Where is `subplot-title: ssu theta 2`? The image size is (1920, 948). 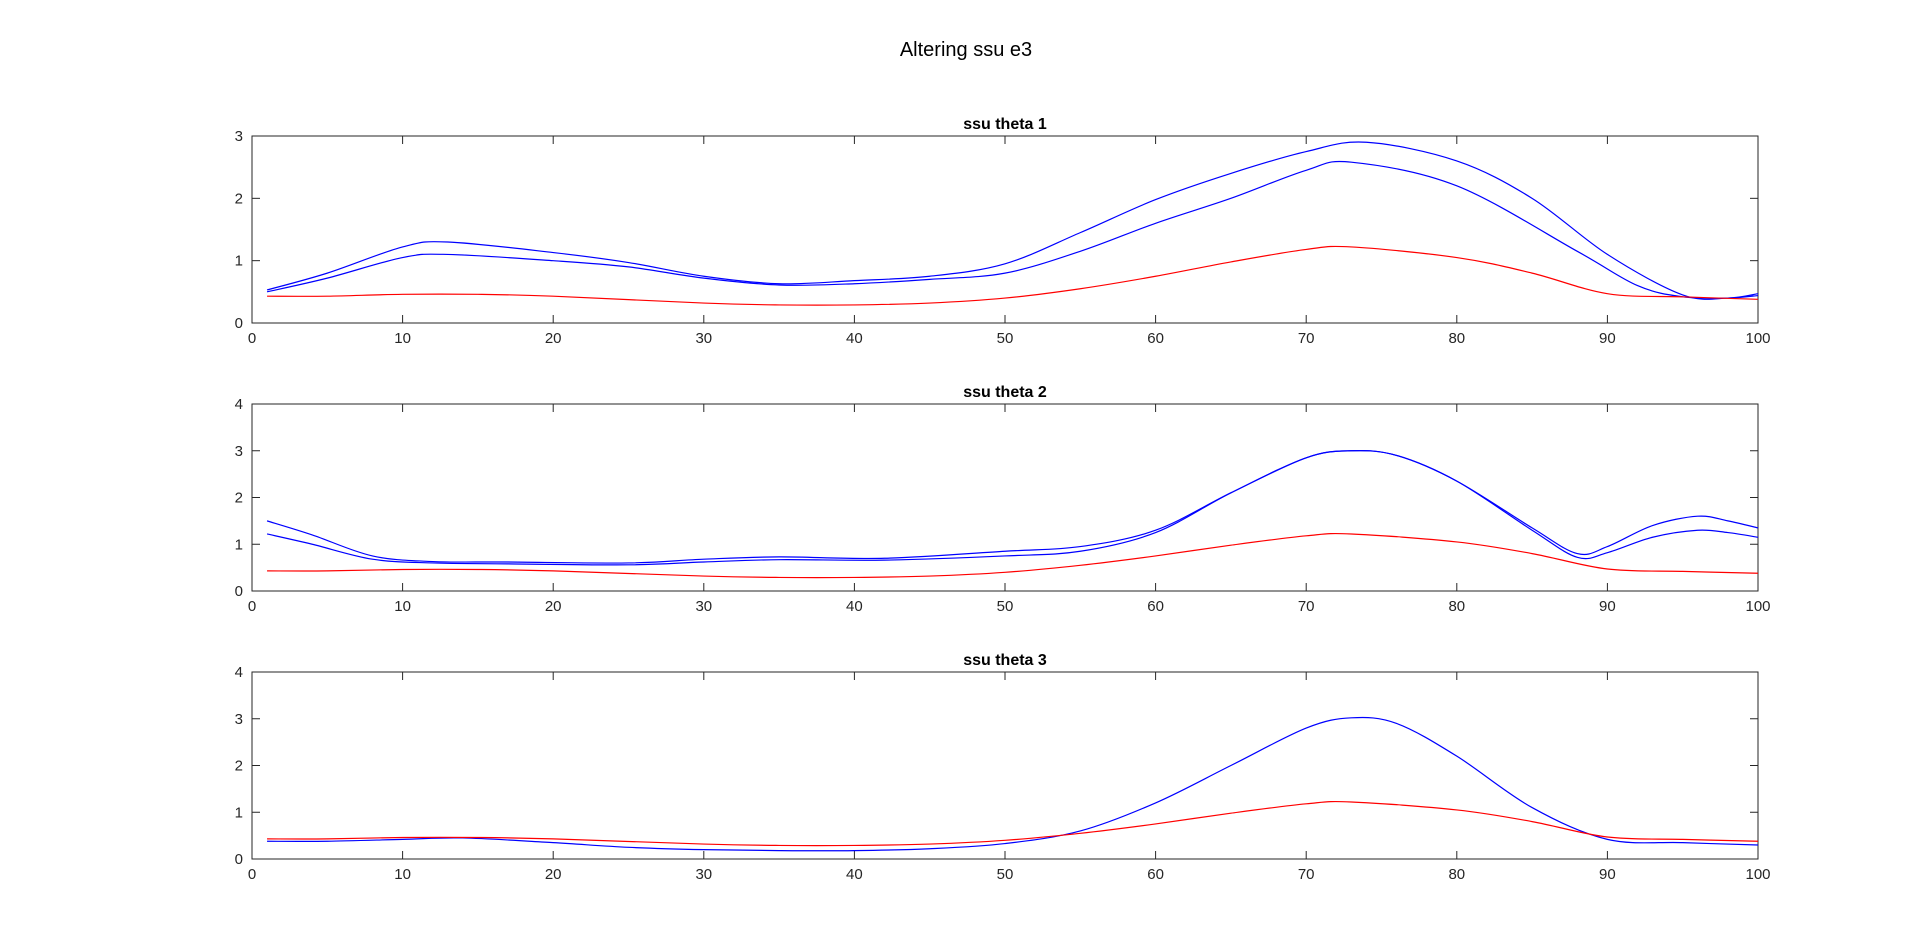 subplot-title: ssu theta 2 is located at coordinates (1005, 392).